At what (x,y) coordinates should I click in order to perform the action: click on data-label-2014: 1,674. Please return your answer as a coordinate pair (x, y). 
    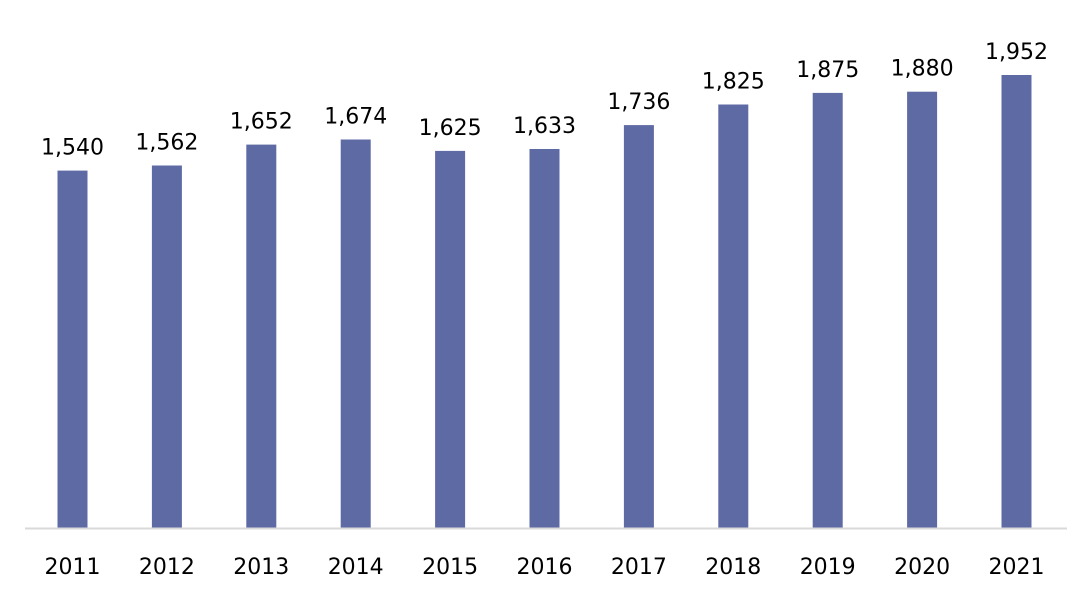
    Looking at the image, I should click on (355, 117).